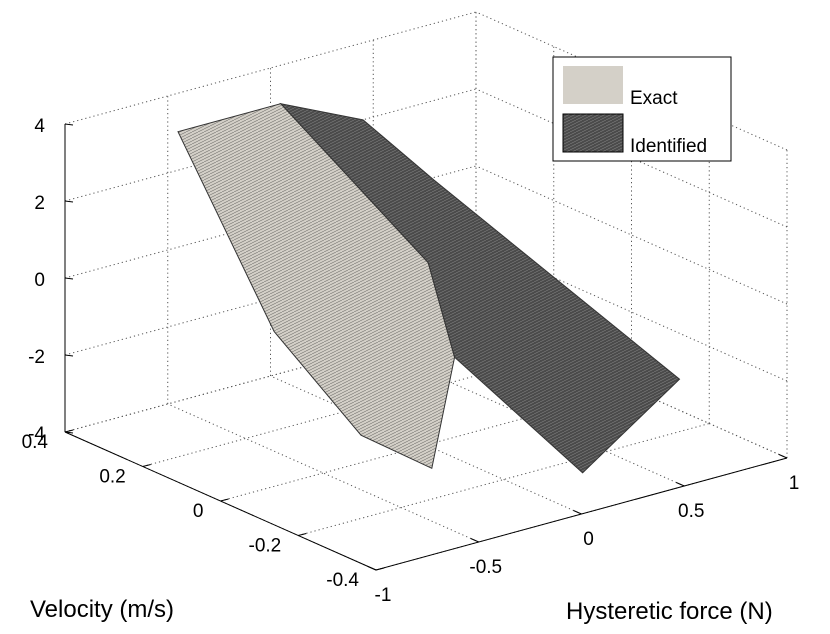 The height and width of the screenshot is (634, 830). Describe the element at coordinates (593, 85) in the screenshot. I see `legend-swatch-exact` at that location.